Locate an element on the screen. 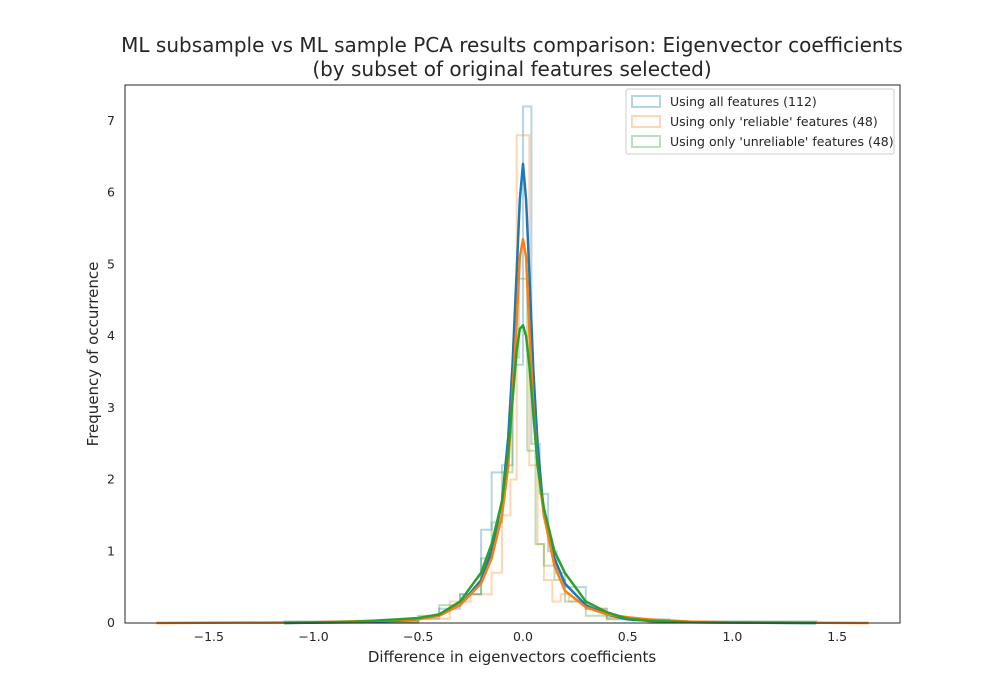 The height and width of the screenshot is (700, 1000). y-tick-label: 1 is located at coordinates (111, 550).